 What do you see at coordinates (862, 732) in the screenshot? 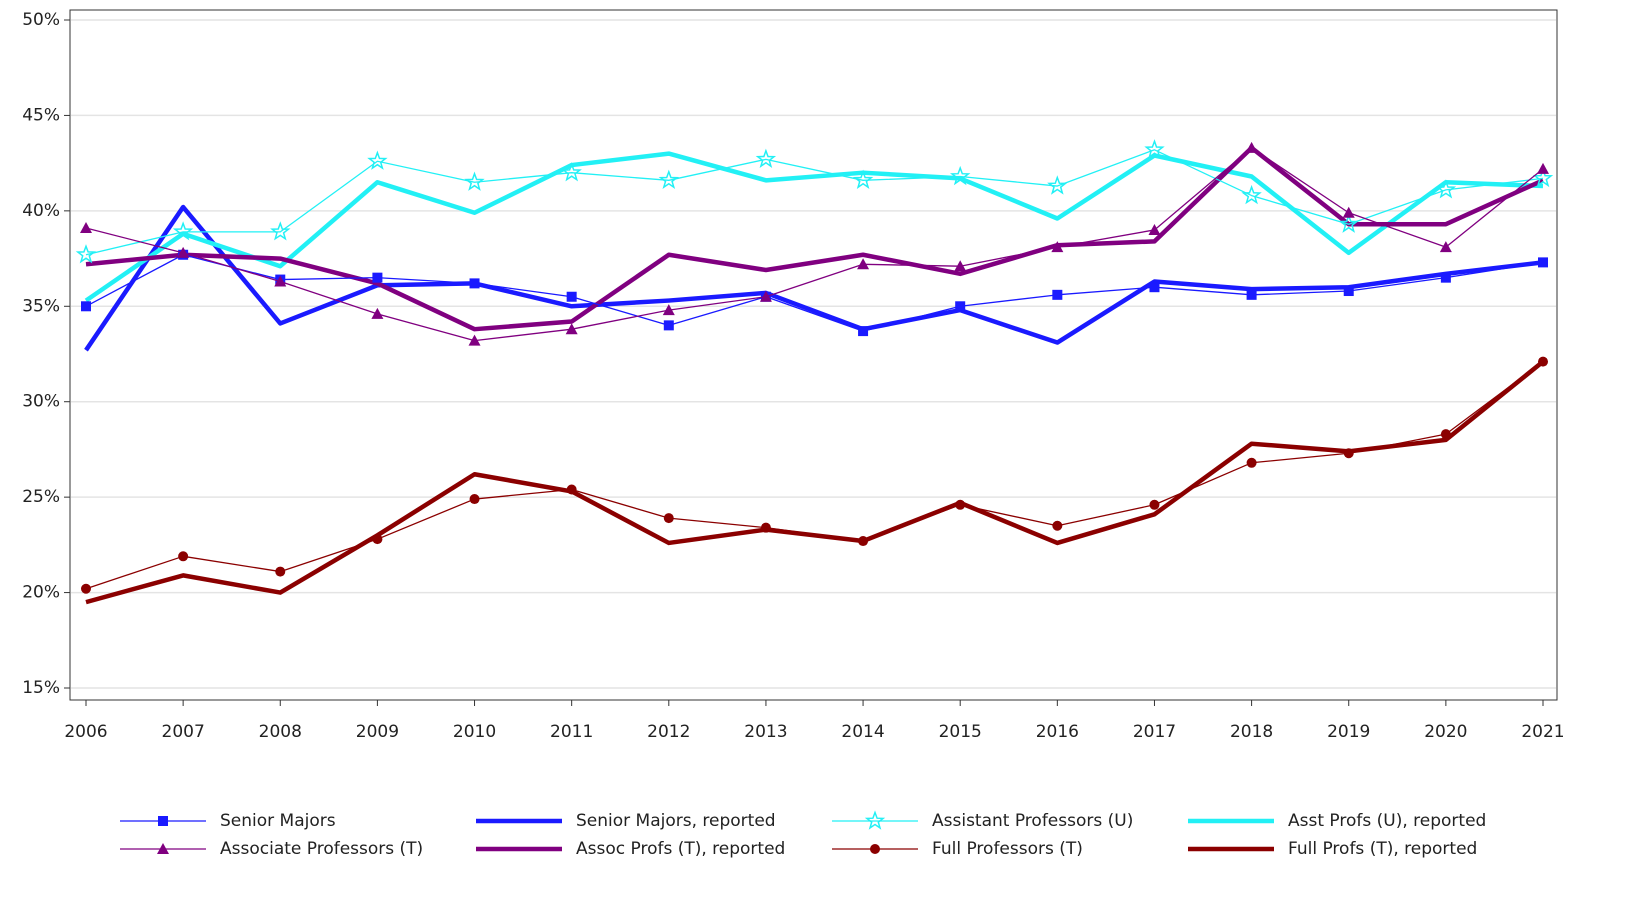
I see `x-tick-label: 2014` at bounding box center [862, 732].